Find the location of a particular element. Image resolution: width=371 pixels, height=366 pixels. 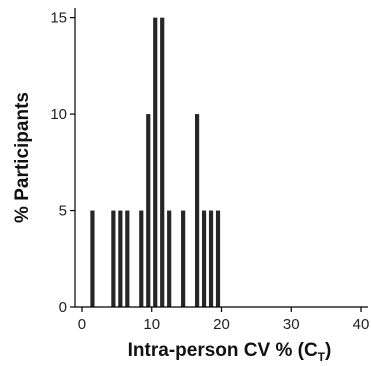

x-tick-label: 20 is located at coordinates (221, 324).